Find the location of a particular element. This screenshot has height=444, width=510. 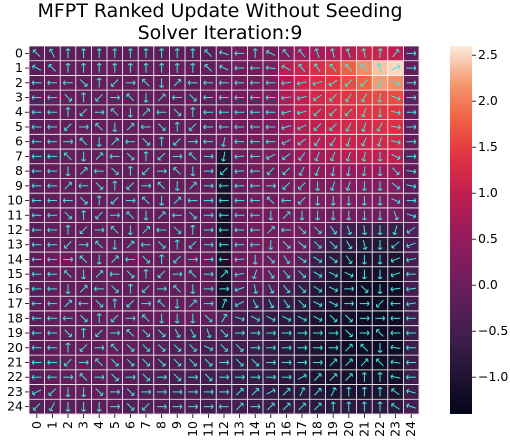

y-tick-label: 22 is located at coordinates (15, 376).